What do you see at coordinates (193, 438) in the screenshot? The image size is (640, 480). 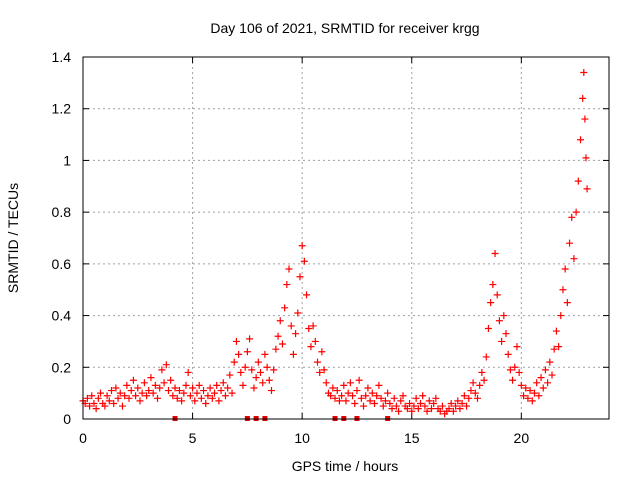 I see `x-tick-label: 5` at bounding box center [193, 438].